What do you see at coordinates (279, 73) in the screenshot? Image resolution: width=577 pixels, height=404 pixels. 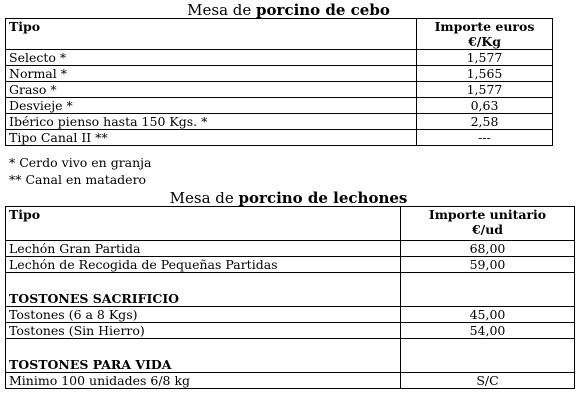 I see `table-row: Normal * 1,565` at bounding box center [279, 73].